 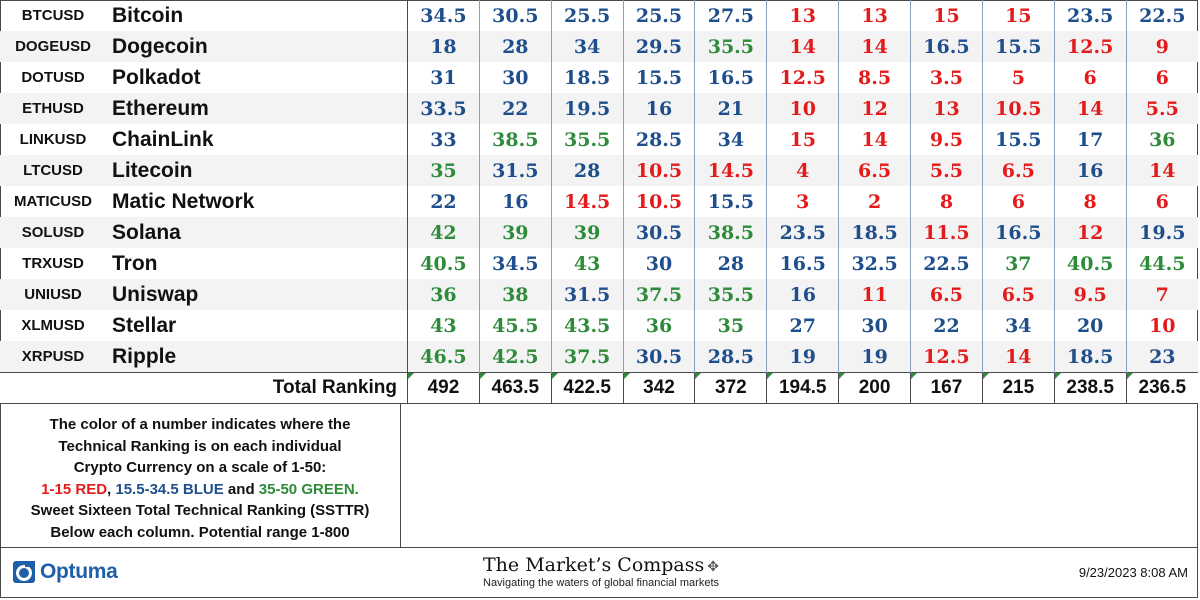 I want to click on coin-name: Polkadot, so click(x=257, y=77).